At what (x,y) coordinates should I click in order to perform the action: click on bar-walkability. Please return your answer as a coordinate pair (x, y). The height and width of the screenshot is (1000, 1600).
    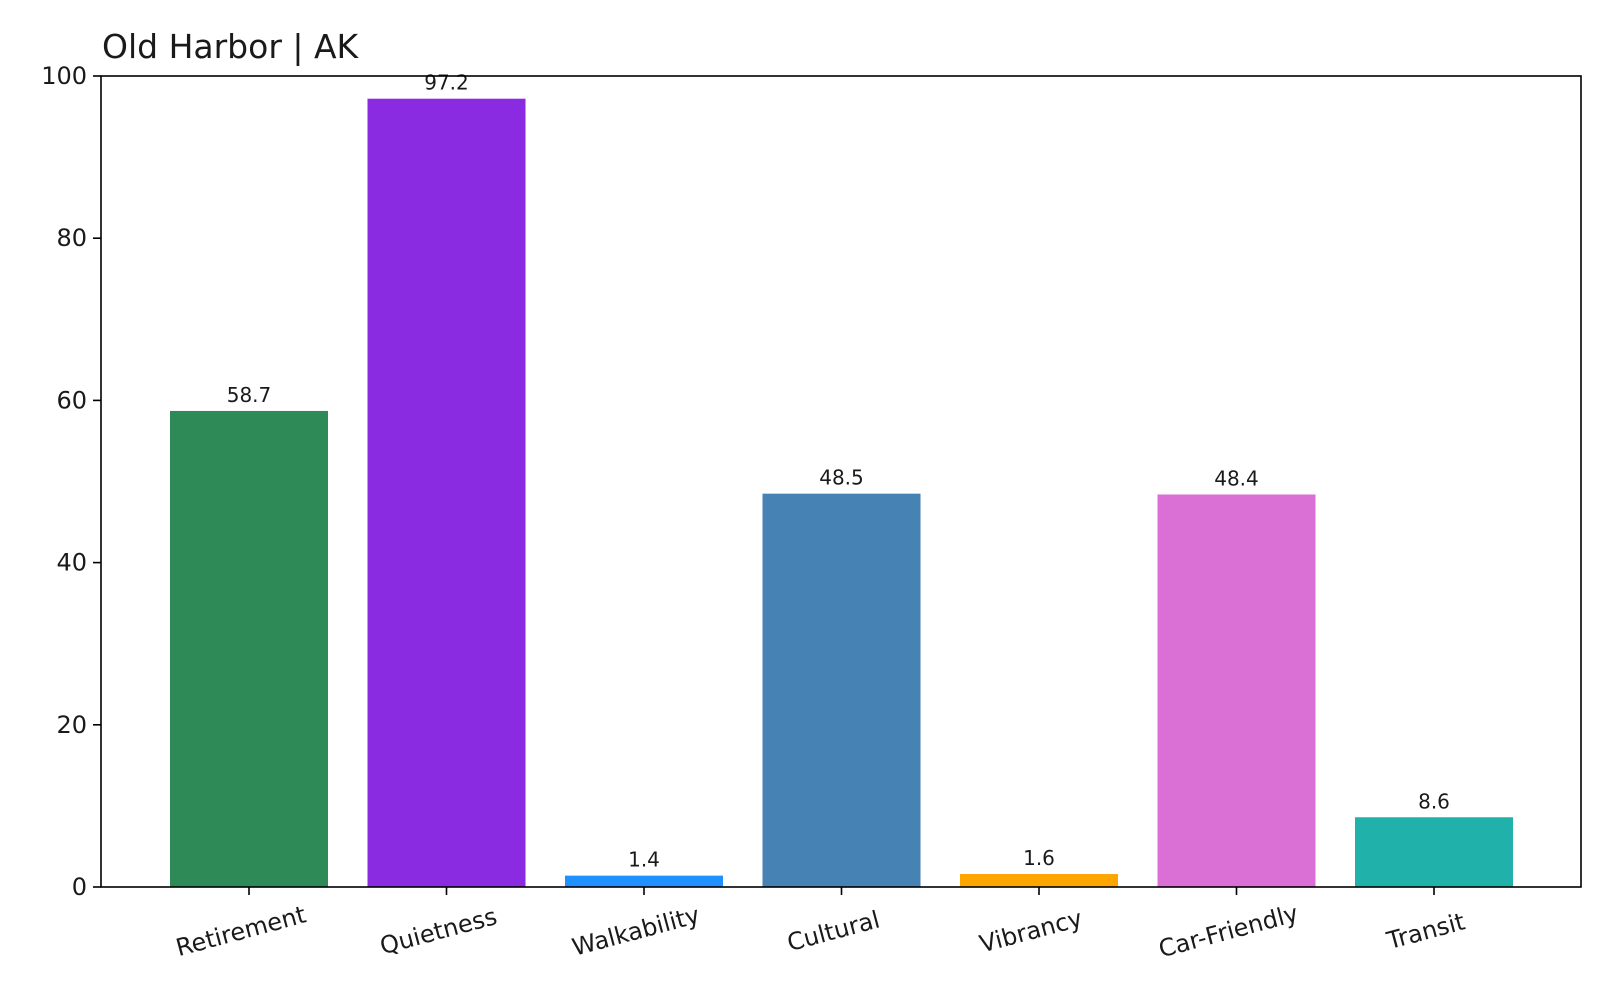
    Looking at the image, I should click on (644, 881).